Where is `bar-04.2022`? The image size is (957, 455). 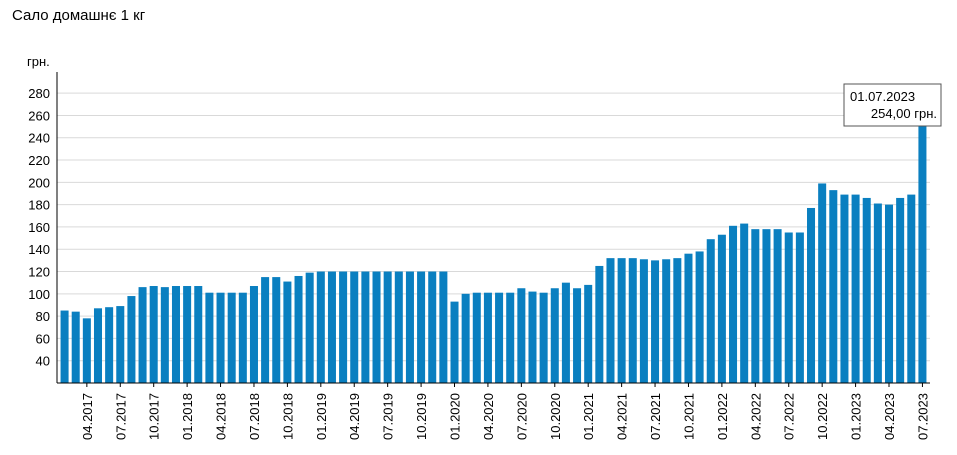 bar-04.2022 is located at coordinates (755, 306).